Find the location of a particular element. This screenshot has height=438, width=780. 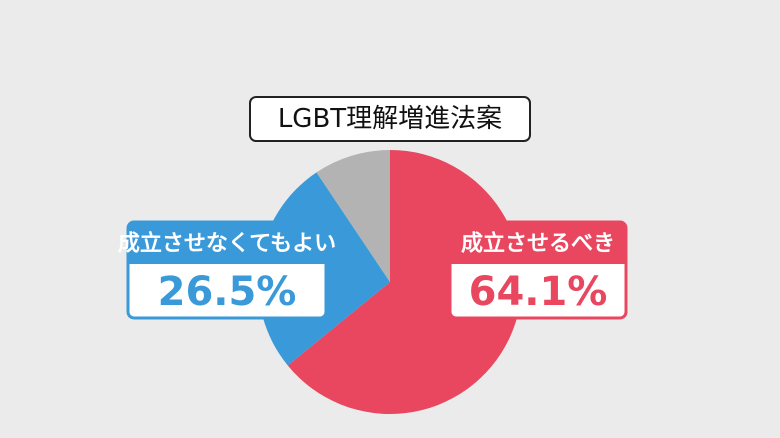

labels: 成立させるべき 64.1% 成立させなくてもよい 26.5% is located at coordinates (373, 270).